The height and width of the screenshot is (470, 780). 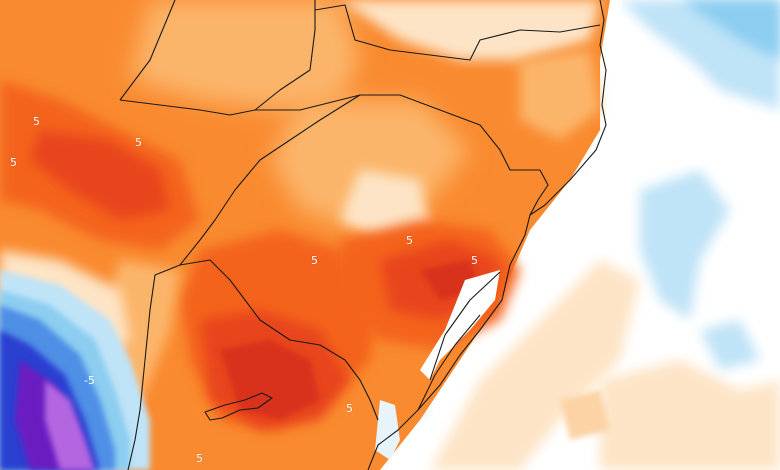 I want to click on lagoon-south, so click(x=387, y=430).